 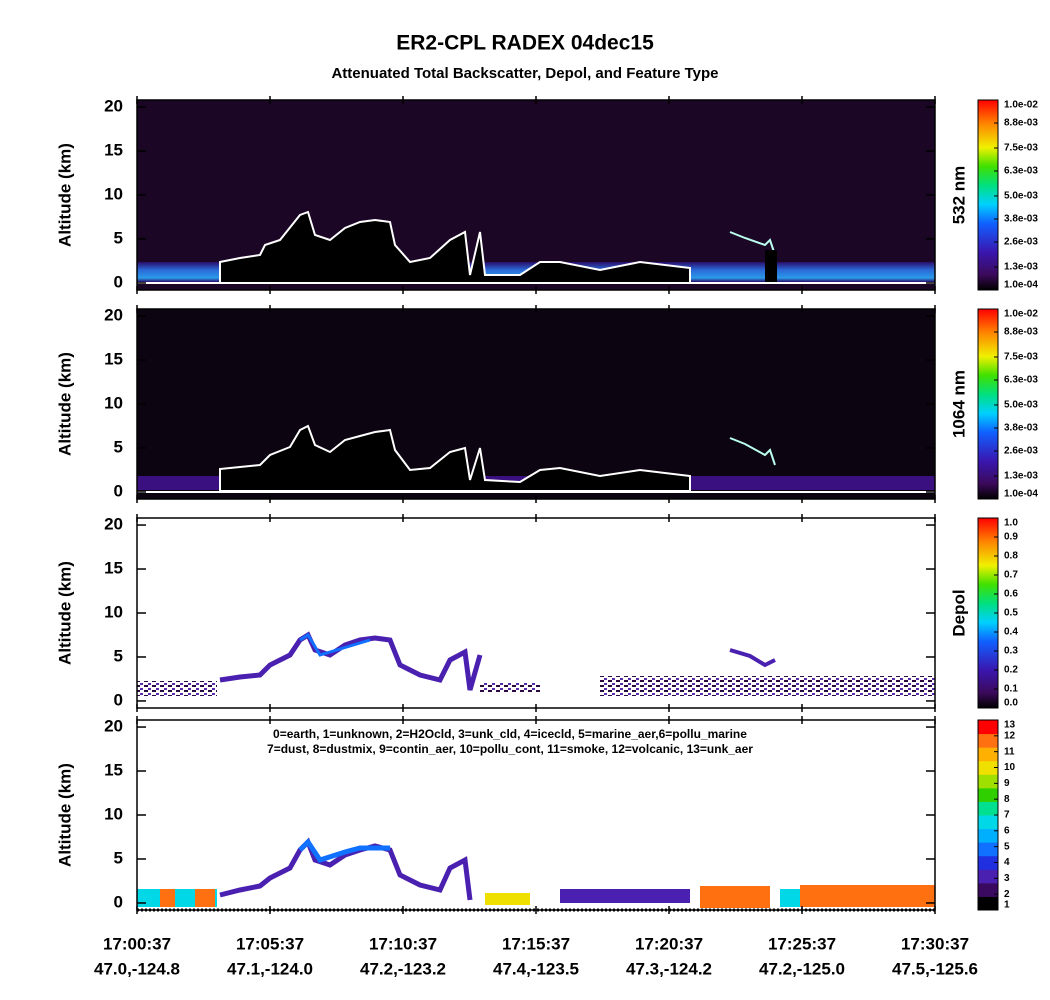 I want to click on x-tick-location: 47.2,-125.0, so click(x=802, y=968).